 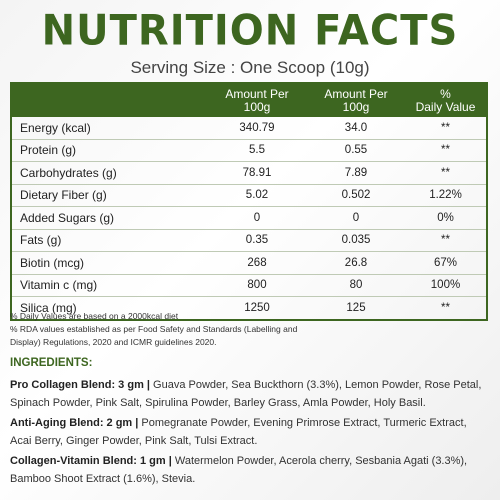 I want to click on table-row: Biotin (mcg) 268 26.8 67%, so click(x=249, y=263).